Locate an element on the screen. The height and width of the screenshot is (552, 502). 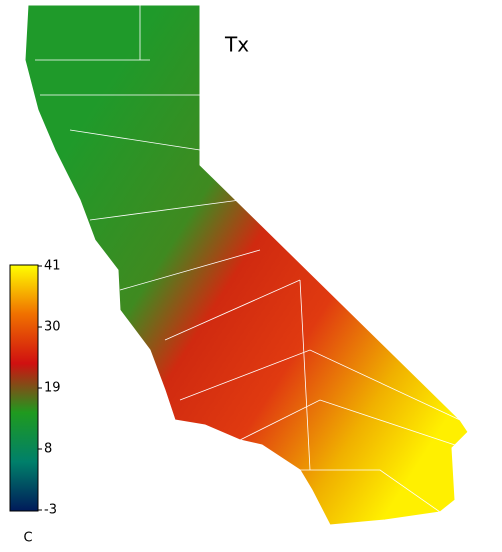
colorbar-tick-label: 19 is located at coordinates (52, 388).